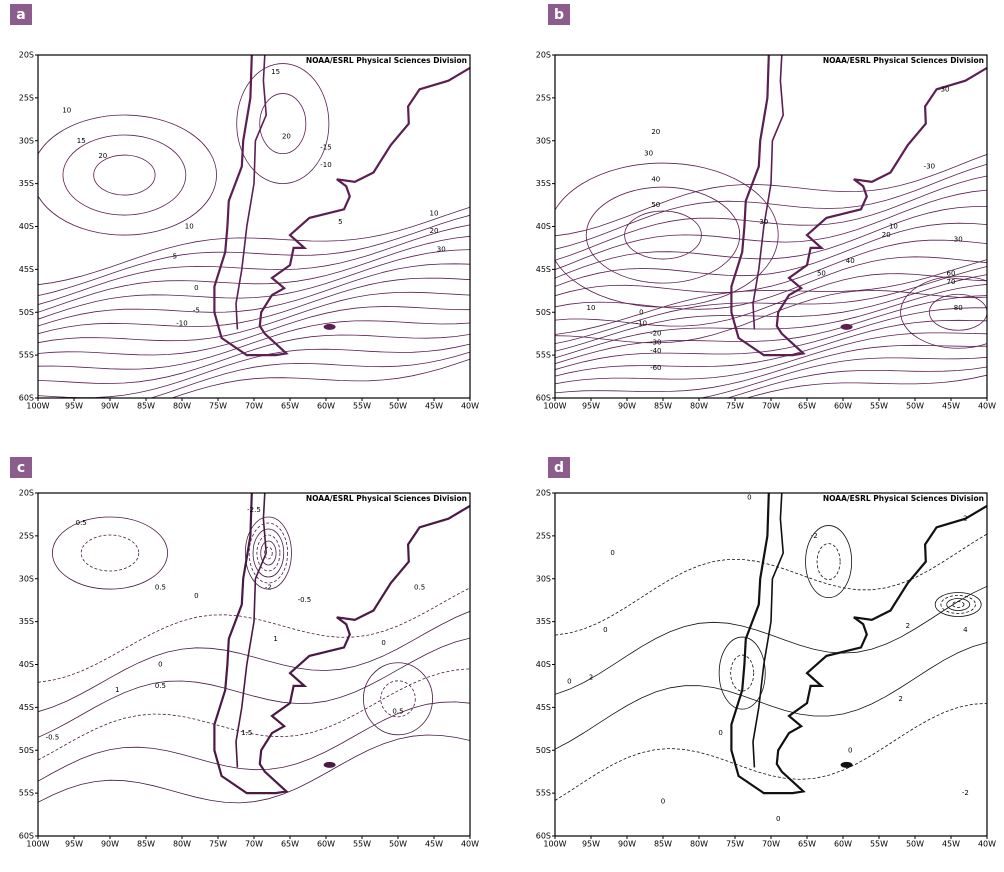 Image resolution: width=1004 pixels, height=872 pixels. Describe the element at coordinates (879, 844) in the screenshot. I see `lon-label: 55W` at that location.